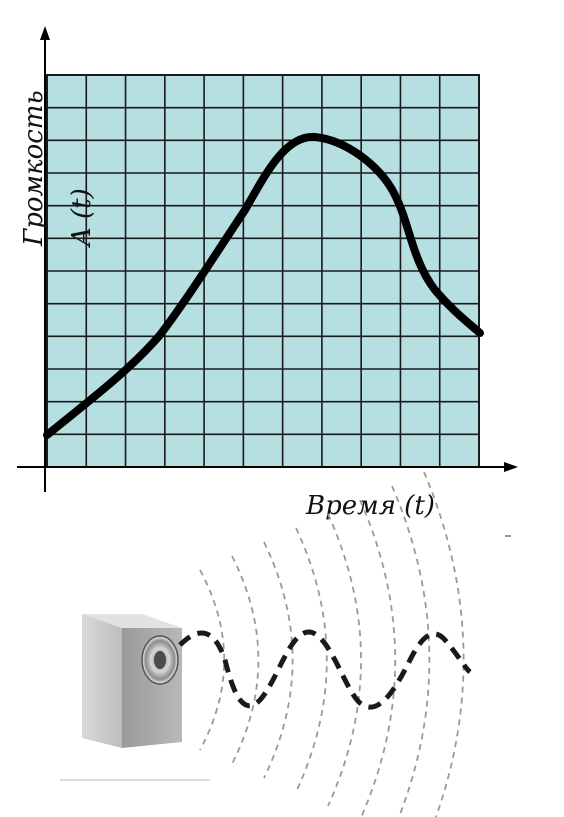  I want to click on y-axis-arrow, so click(45, 33).